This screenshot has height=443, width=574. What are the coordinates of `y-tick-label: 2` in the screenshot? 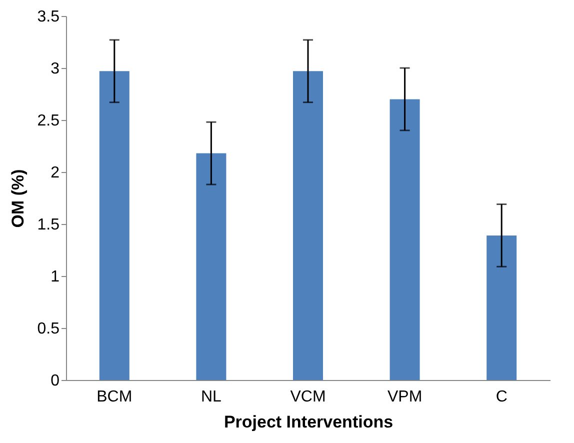 It's located at (55, 173).